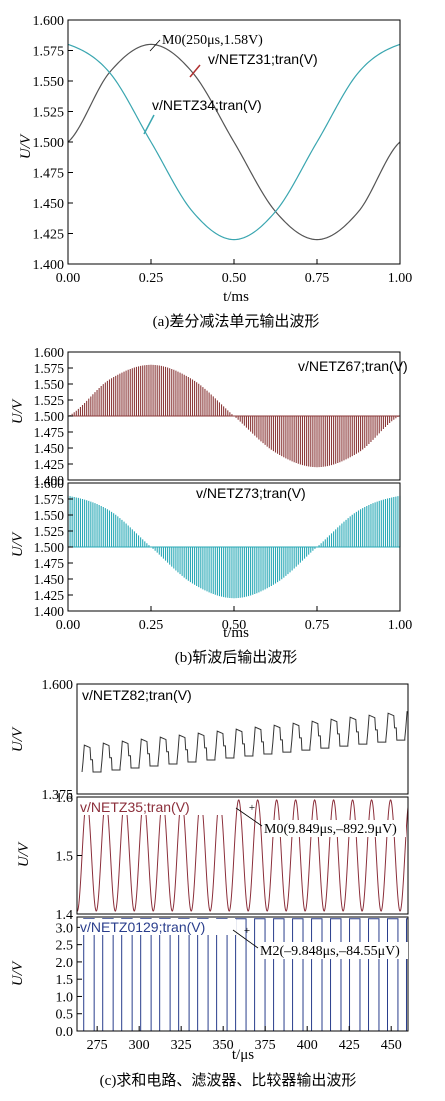  Describe the element at coordinates (151, 278) in the screenshot. I see `chart-a-xtick-label: 0.25` at that location.